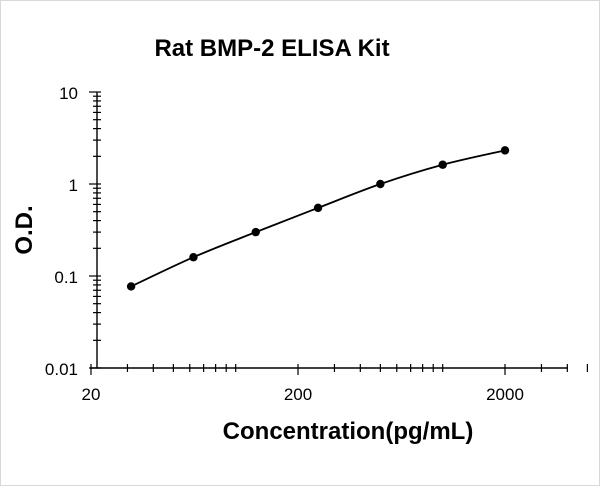 Image resolution: width=600 pixels, height=486 pixels. Describe the element at coordinates (68, 93) in the screenshot. I see `y-tick-label: 10` at that location.